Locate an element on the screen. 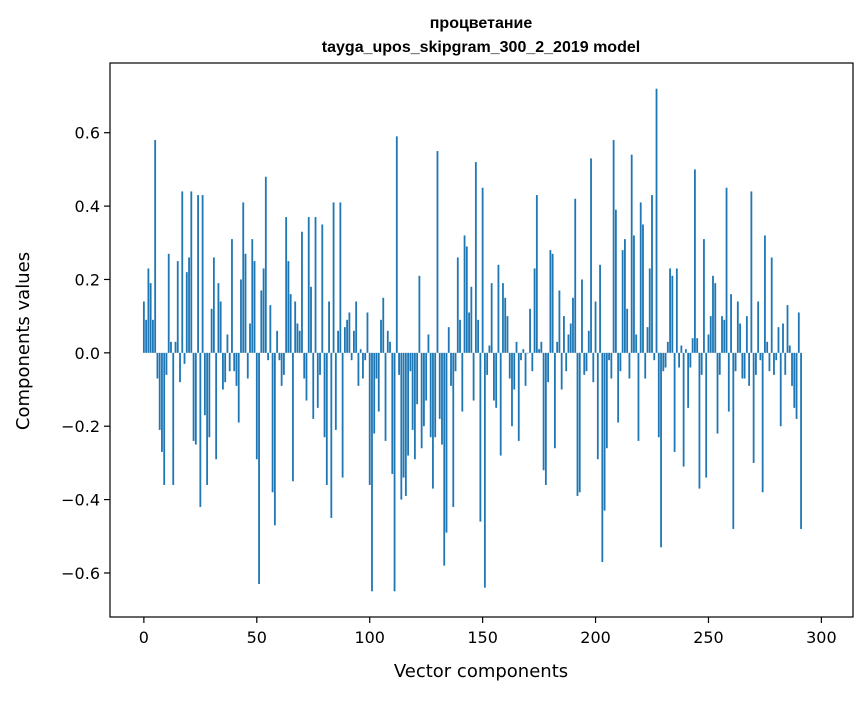 This screenshot has height=701, width=867. y-tick-label: 0.4 is located at coordinates (87, 206).